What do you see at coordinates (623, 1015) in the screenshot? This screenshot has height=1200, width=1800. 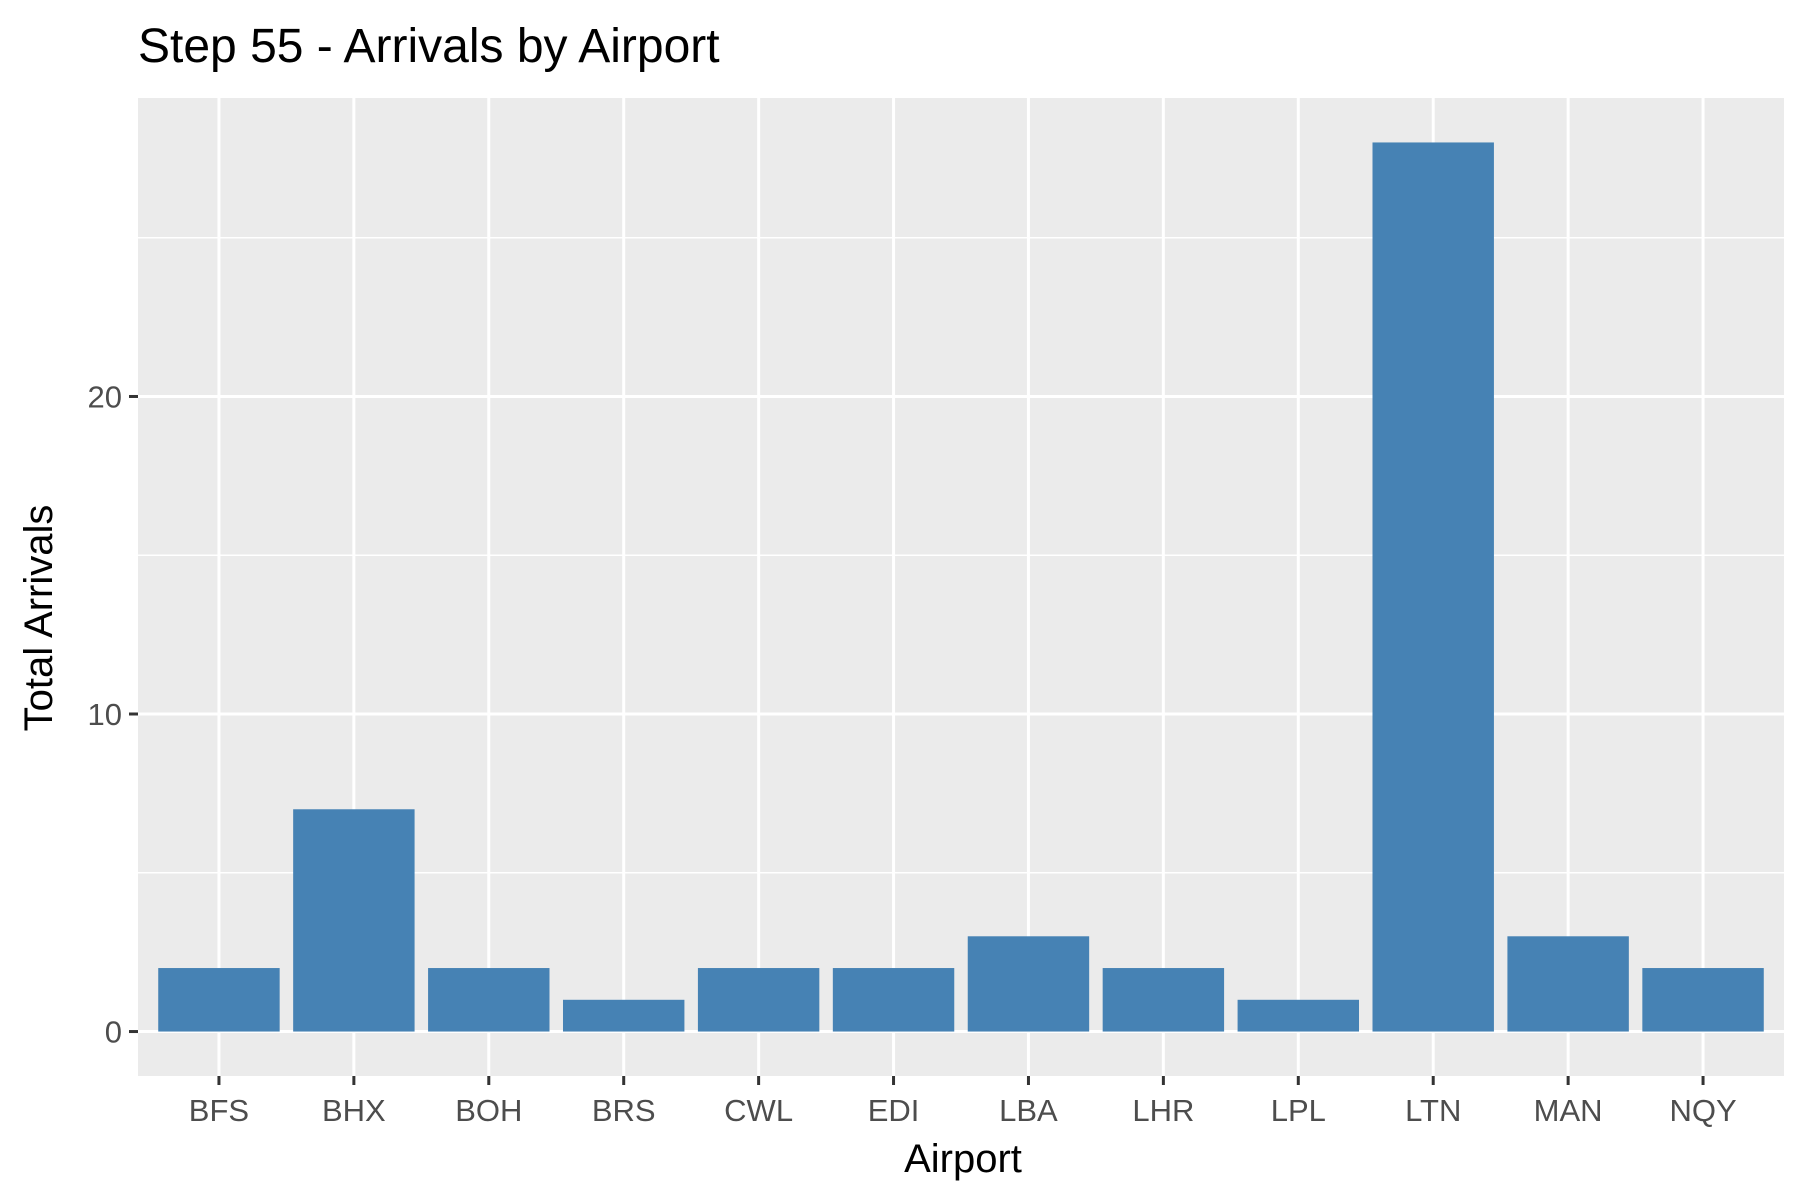 I see `bar-brs` at bounding box center [623, 1015].